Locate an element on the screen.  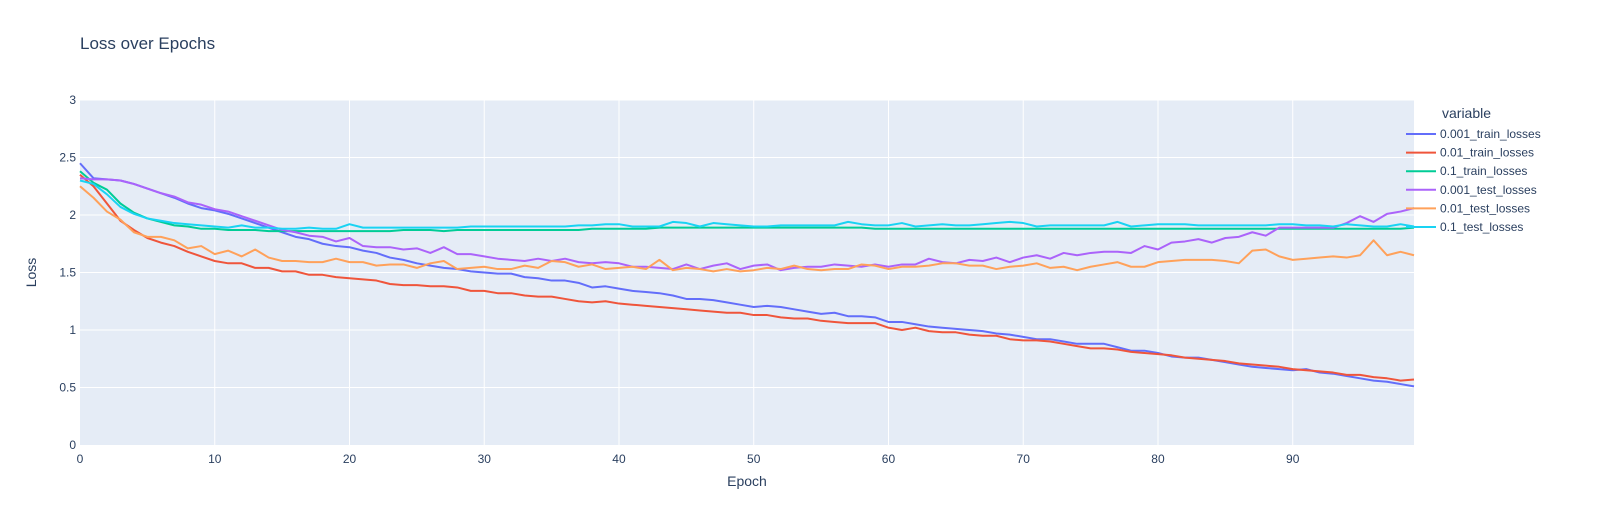
series-line-0-001-test-losses is located at coordinates (747, 224).